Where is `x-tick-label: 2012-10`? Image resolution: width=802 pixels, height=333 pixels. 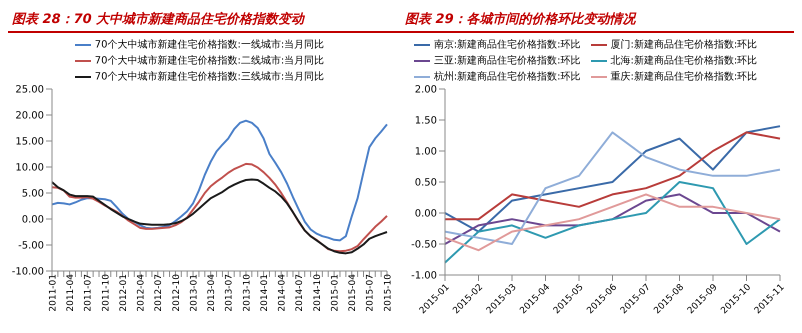 x-tick-label: 2012-10 is located at coordinates (177, 293).